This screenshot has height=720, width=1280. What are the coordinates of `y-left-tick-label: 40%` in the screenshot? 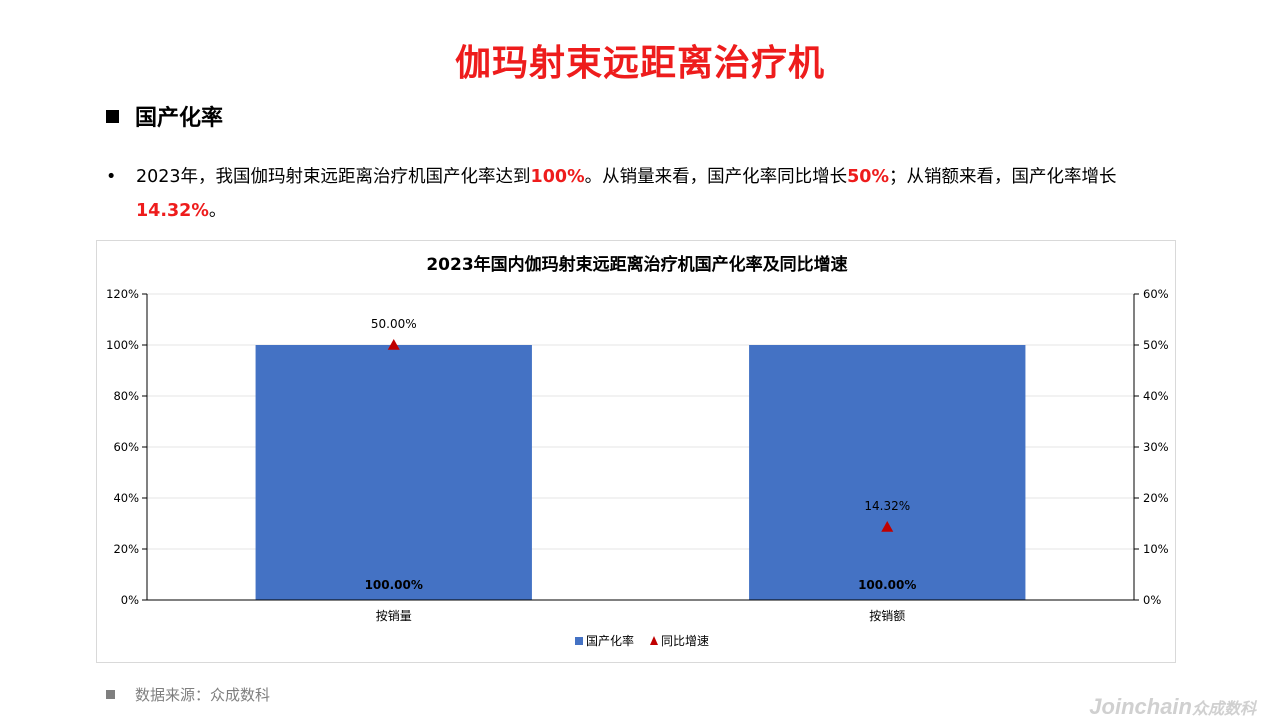 It's located at (126, 498).